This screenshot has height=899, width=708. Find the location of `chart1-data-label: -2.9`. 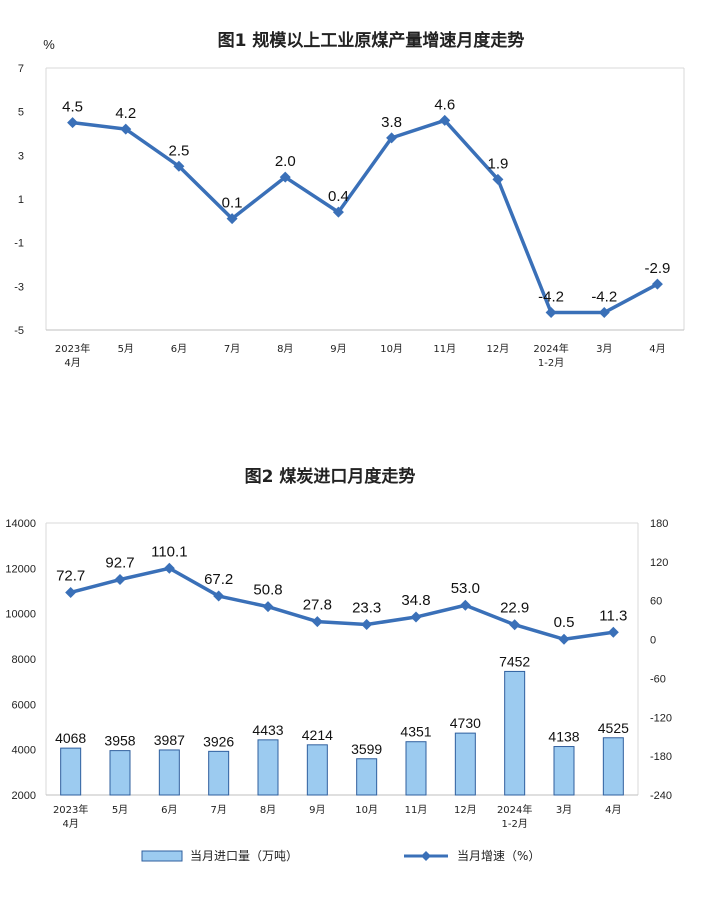

chart1-data-label: -2.9 is located at coordinates (657, 268).